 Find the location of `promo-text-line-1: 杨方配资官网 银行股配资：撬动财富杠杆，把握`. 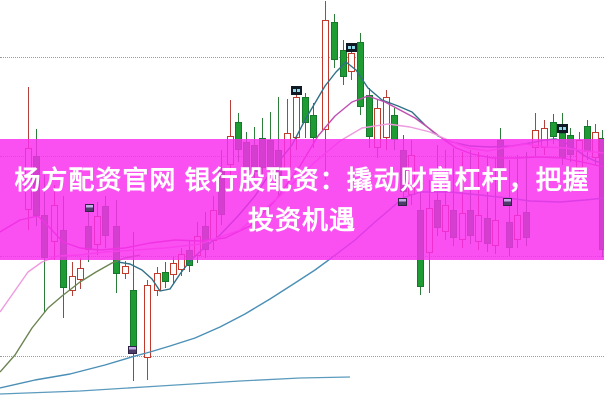

promo-text-line-1: 杨方配资官网 银行股配资：撬动财富杠杆，把握 is located at coordinates (302, 179).